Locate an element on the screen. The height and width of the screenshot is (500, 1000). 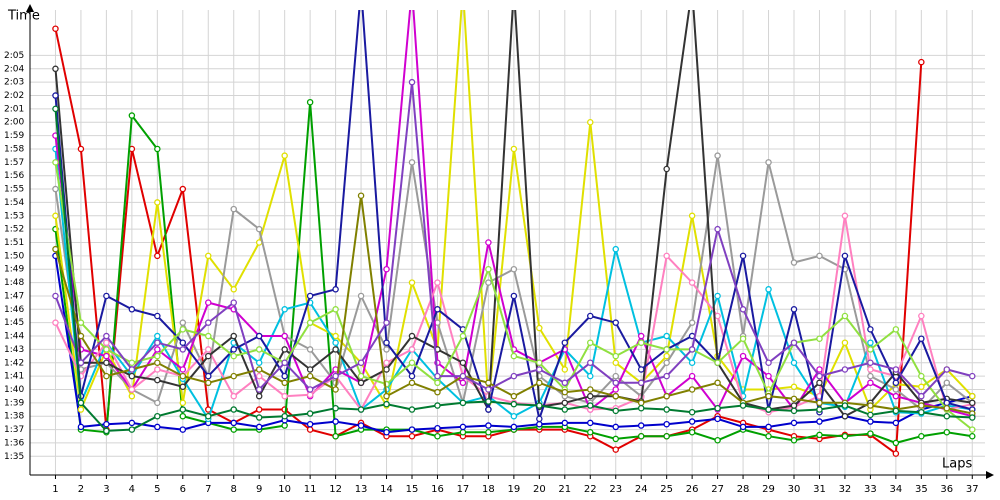
x-tick-label: 35 is located at coordinates (921, 489).